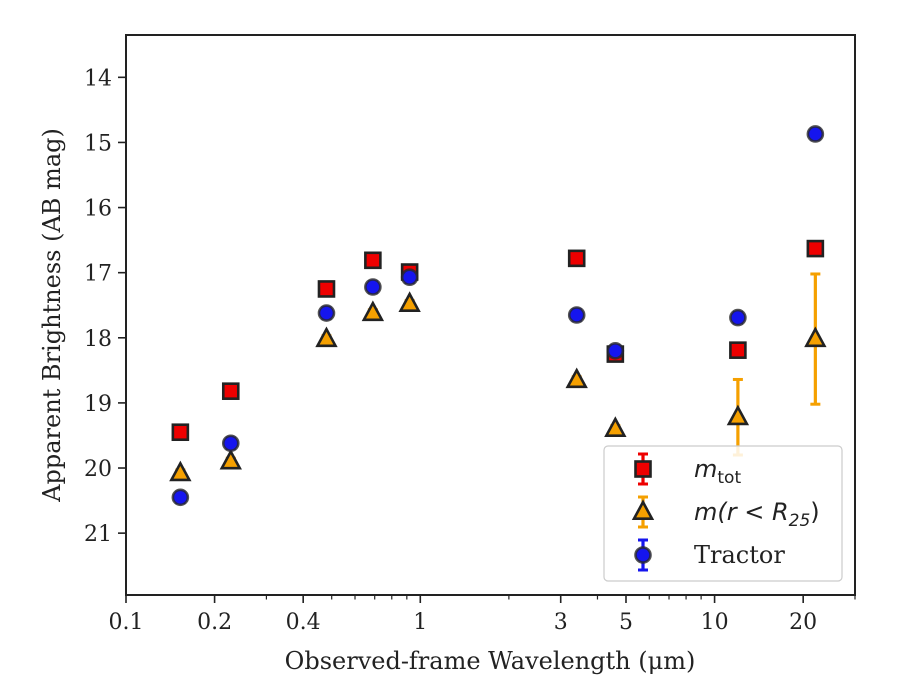 Image resolution: width=900 pixels, height=700 pixels. What do you see at coordinates (98, 78) in the screenshot?
I see `y-tick-label: 14` at bounding box center [98, 78].